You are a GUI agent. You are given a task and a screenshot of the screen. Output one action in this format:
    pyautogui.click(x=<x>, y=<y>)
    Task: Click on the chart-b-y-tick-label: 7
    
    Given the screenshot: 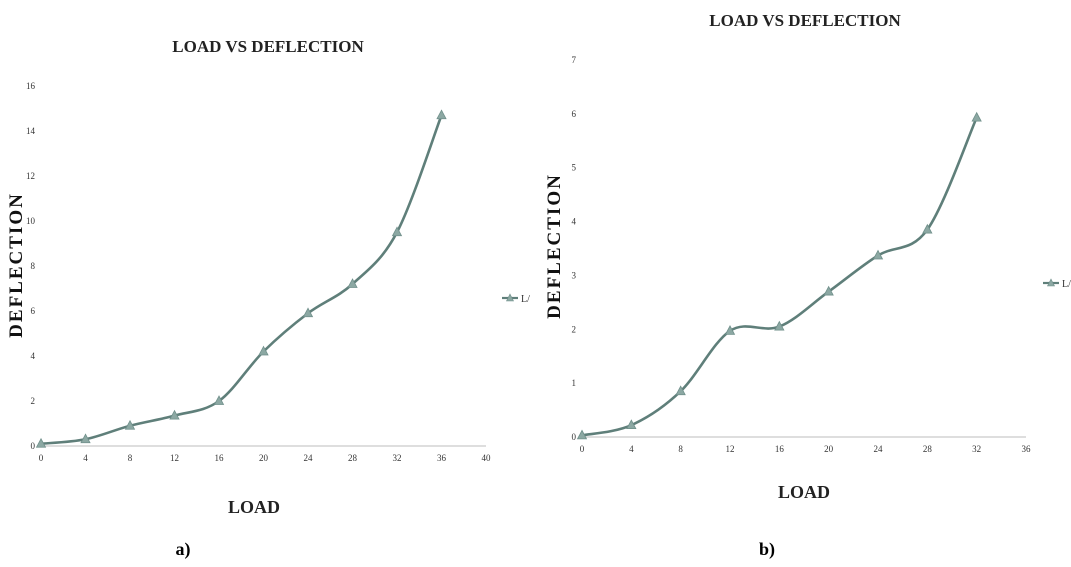 What is the action you would take?
    pyautogui.click(x=574, y=60)
    